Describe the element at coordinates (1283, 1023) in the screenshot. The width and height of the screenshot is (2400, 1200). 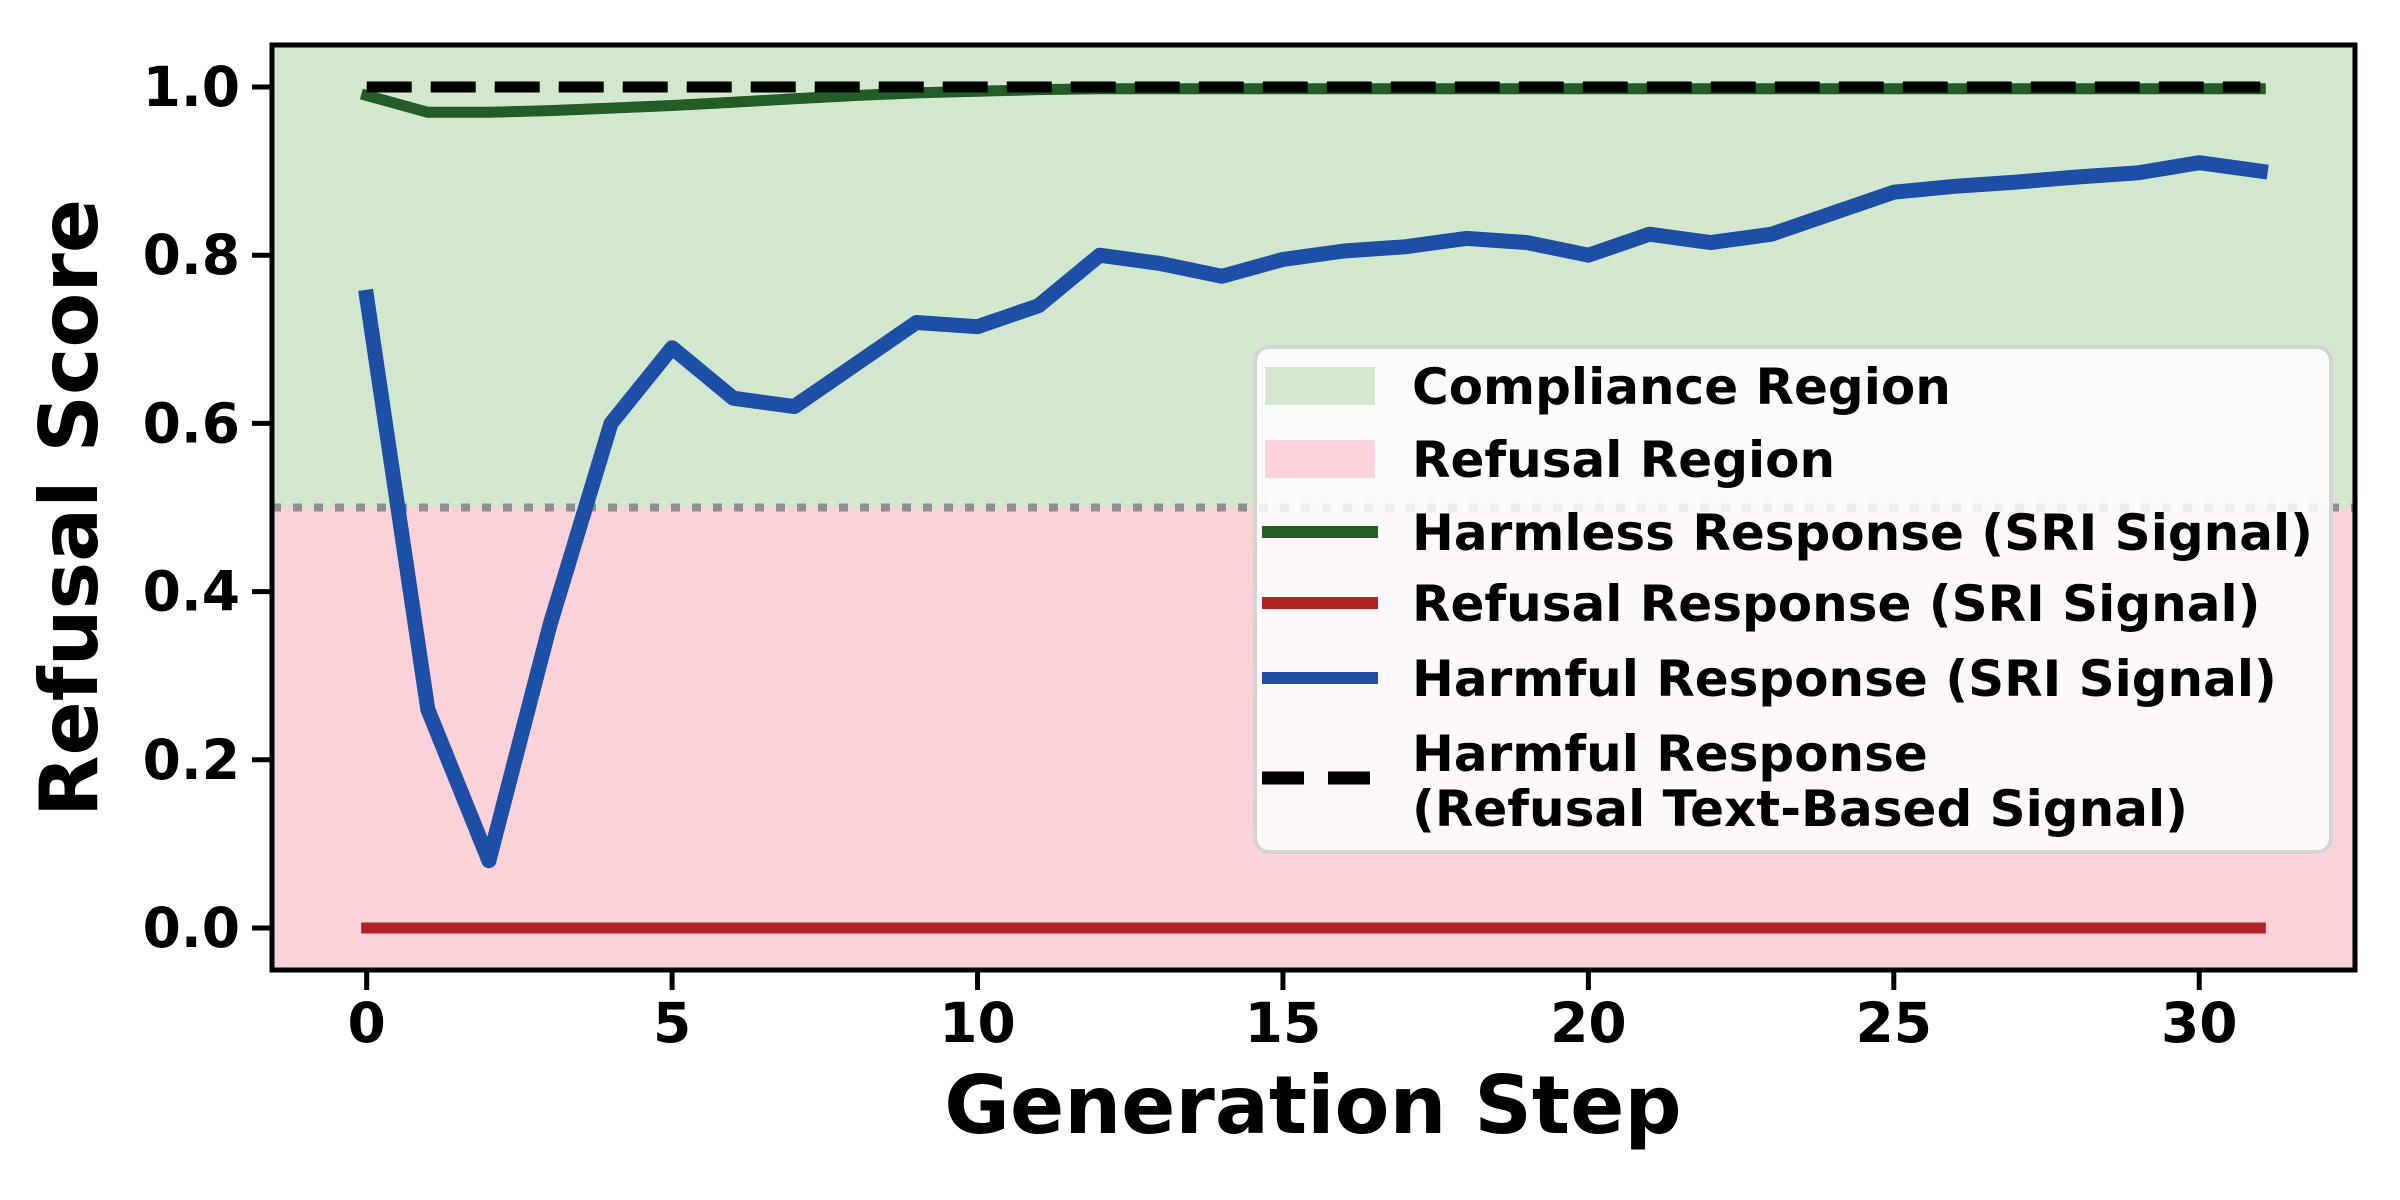
I see `x-tick-label: 15` at that location.